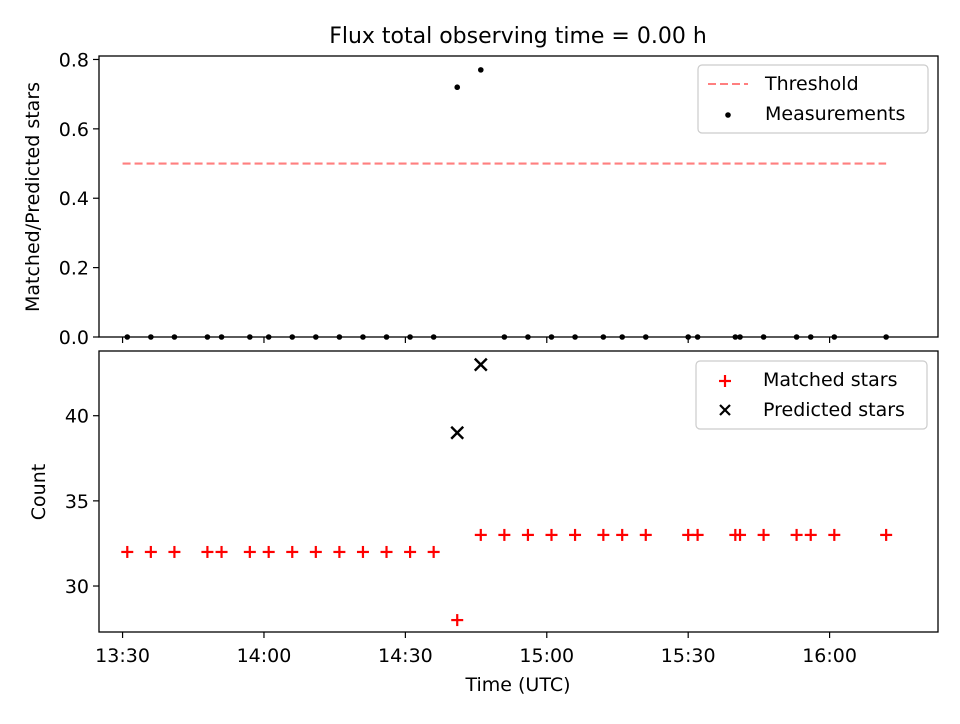 The width and height of the screenshot is (960, 724). What do you see at coordinates (74, 60) in the screenshot?
I see `top-y-tick-label: 0.8` at bounding box center [74, 60].